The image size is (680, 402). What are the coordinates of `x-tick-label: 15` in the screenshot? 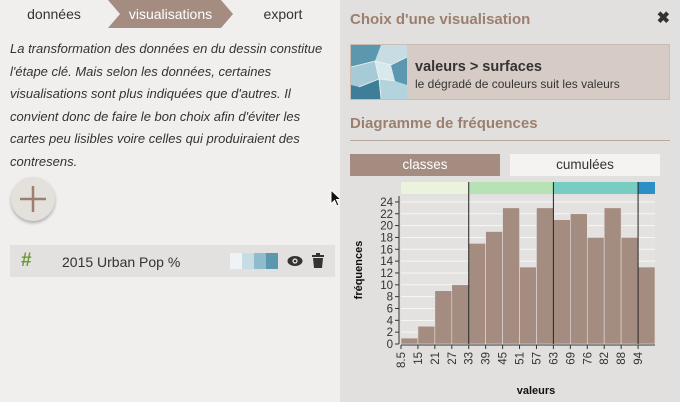 It's located at (419, 358).